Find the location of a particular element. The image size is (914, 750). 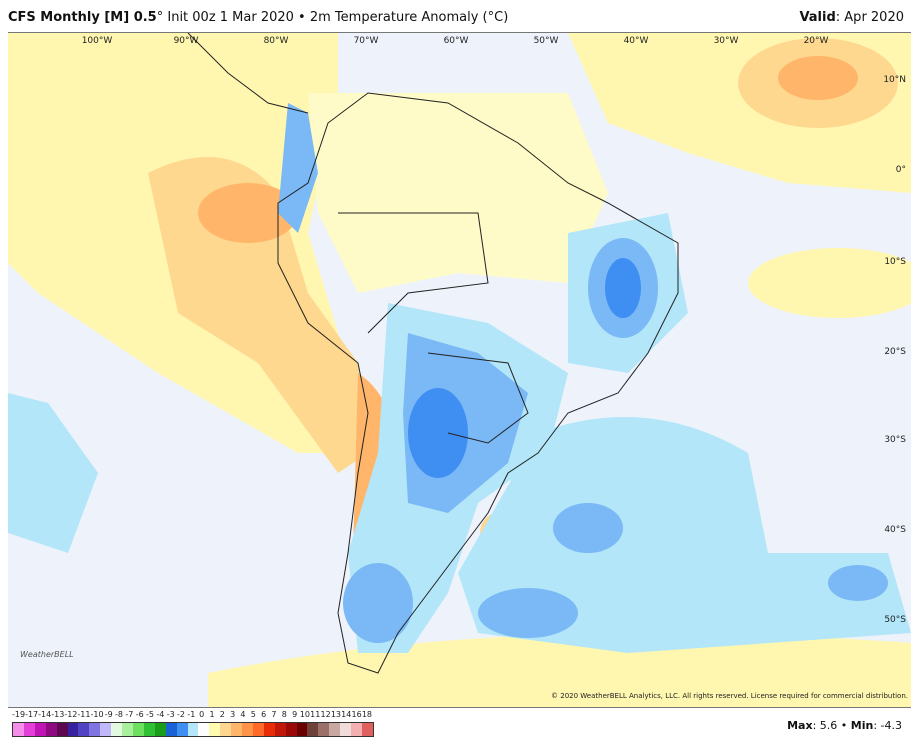

colorbar-label: -5 is located at coordinates (150, 714).